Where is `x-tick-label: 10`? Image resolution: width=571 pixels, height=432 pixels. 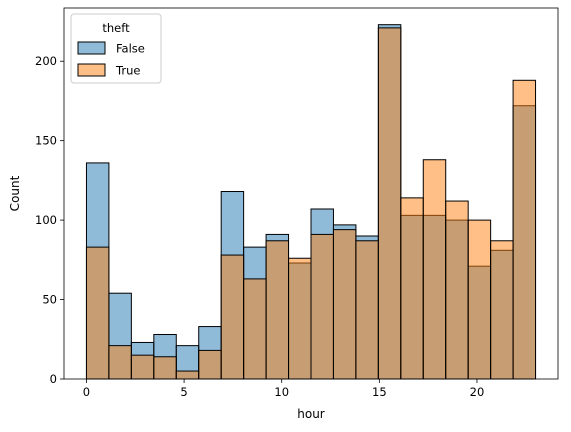
x-tick-label: 10 is located at coordinates (281, 392).